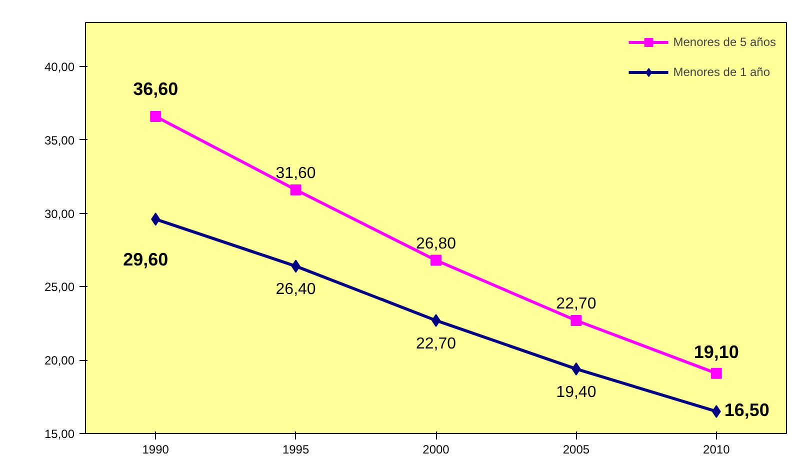 This screenshot has width=794, height=473. What do you see at coordinates (576, 392) in the screenshot?
I see `data-label: 19,40` at bounding box center [576, 392].